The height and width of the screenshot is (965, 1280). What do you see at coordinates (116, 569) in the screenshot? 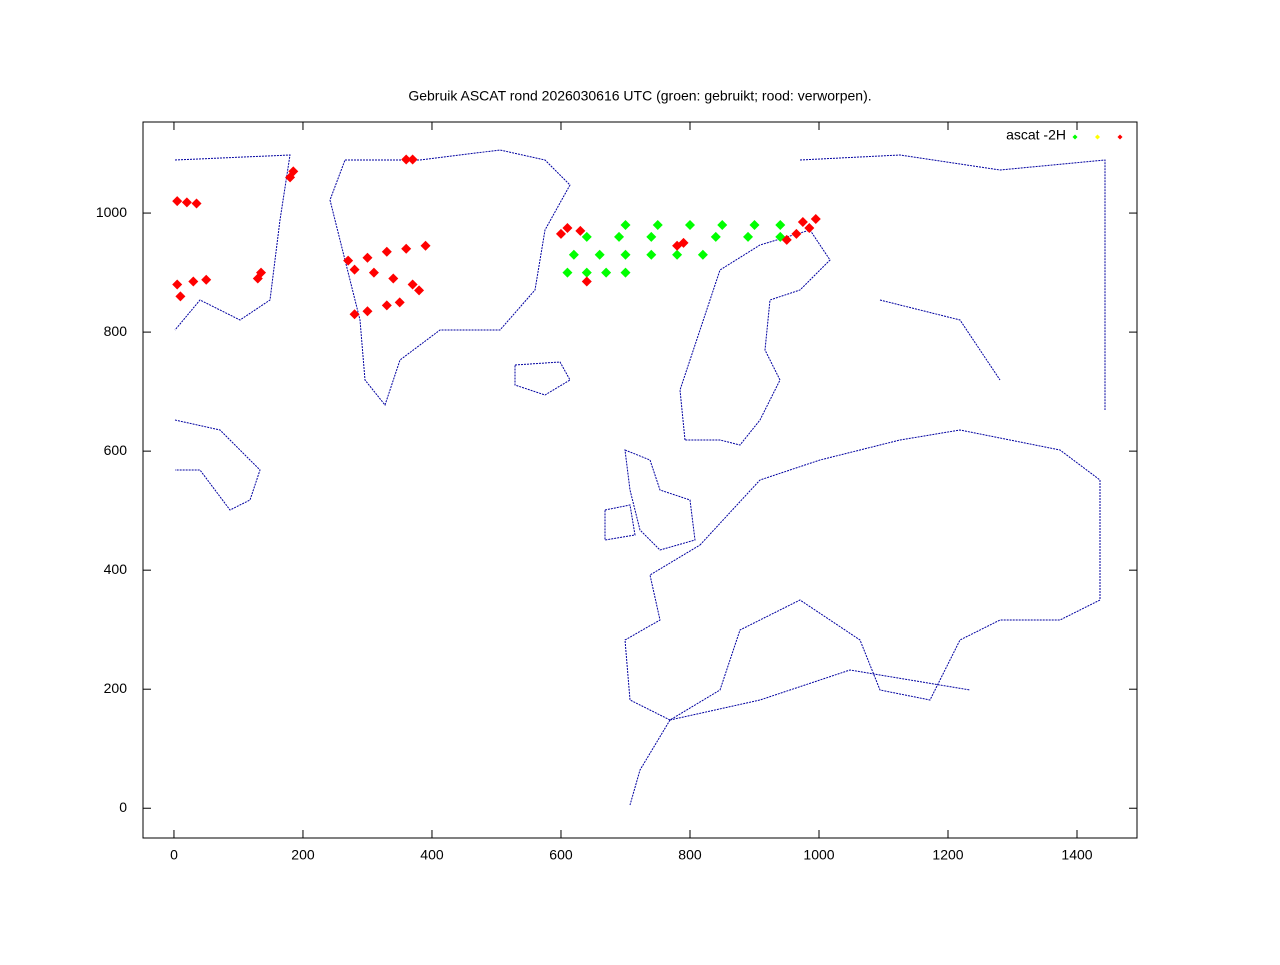
I see `y-tick-label: 400` at bounding box center [116, 569].